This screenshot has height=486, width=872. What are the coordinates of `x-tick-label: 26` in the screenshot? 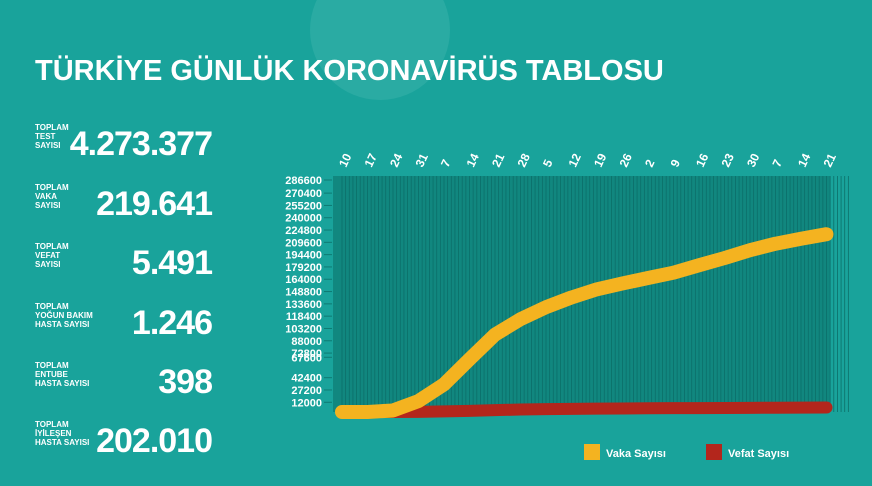 It's located at (626, 160).